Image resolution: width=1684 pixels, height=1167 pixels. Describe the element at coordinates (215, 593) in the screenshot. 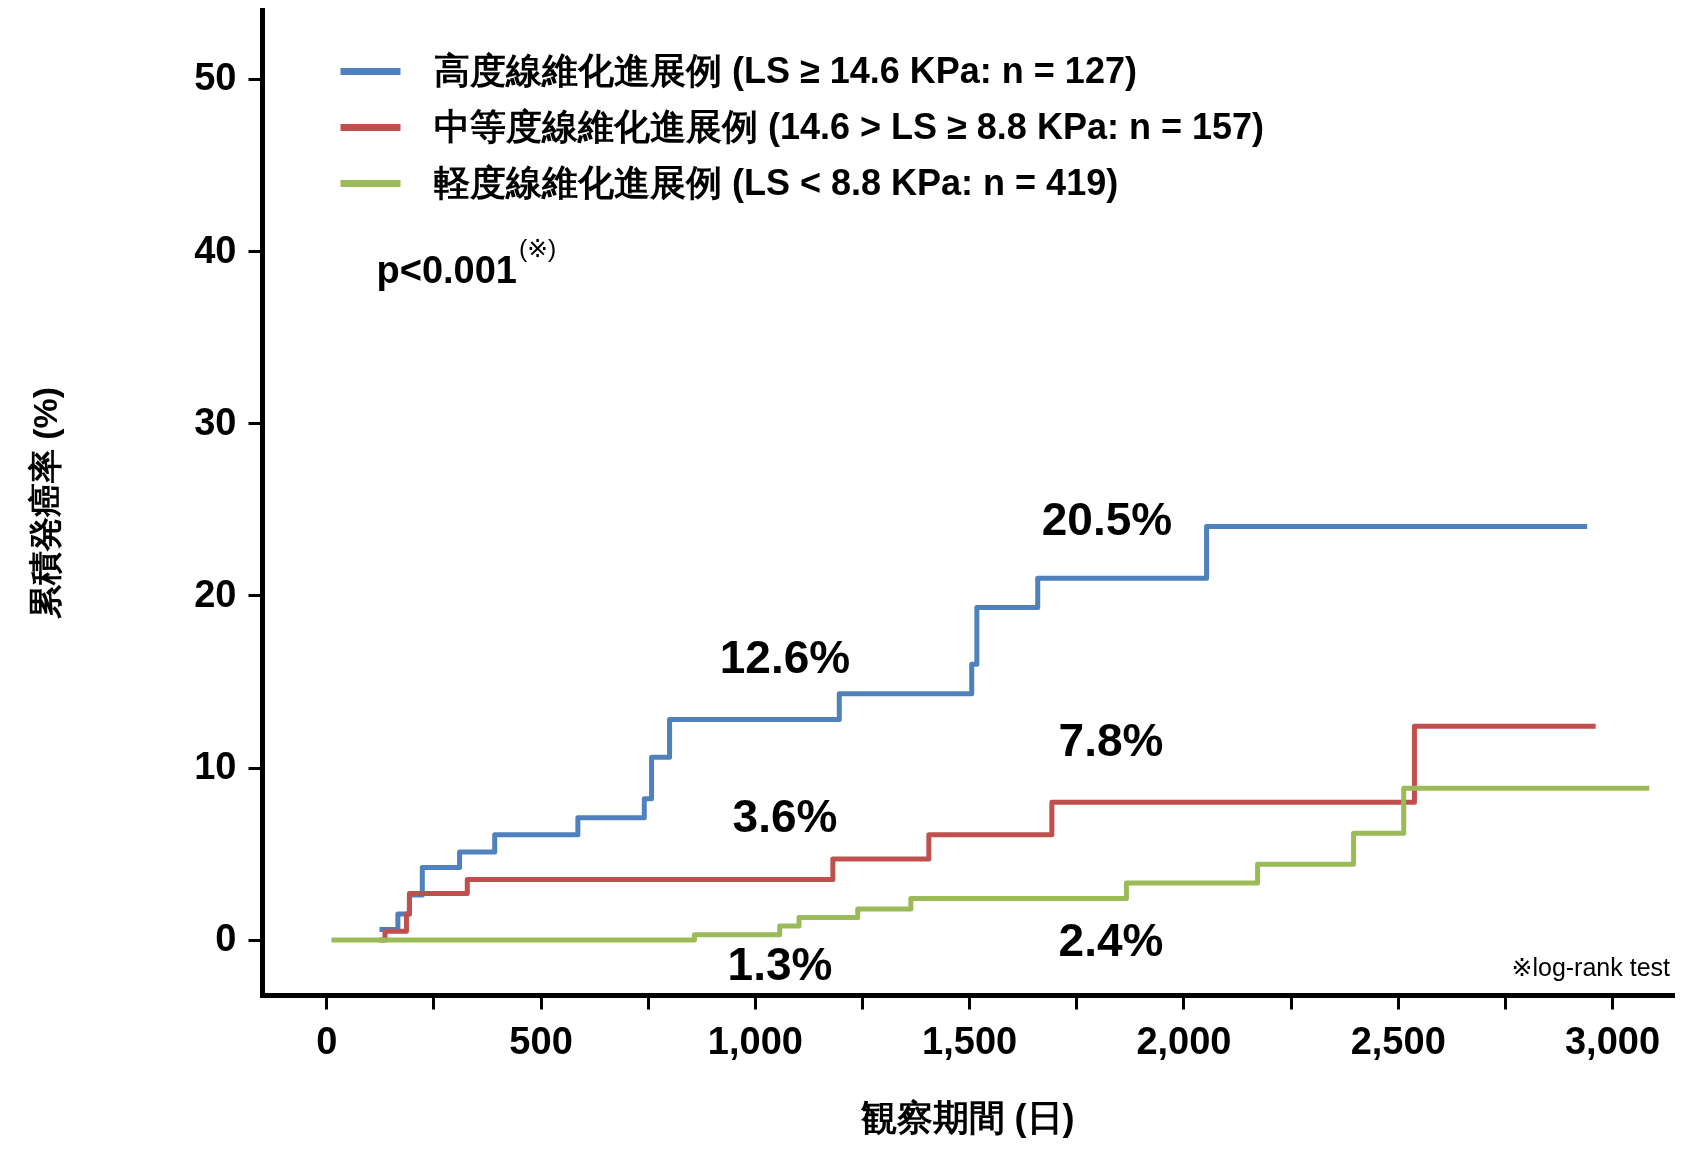

I see `y-tick-label: 20` at that location.